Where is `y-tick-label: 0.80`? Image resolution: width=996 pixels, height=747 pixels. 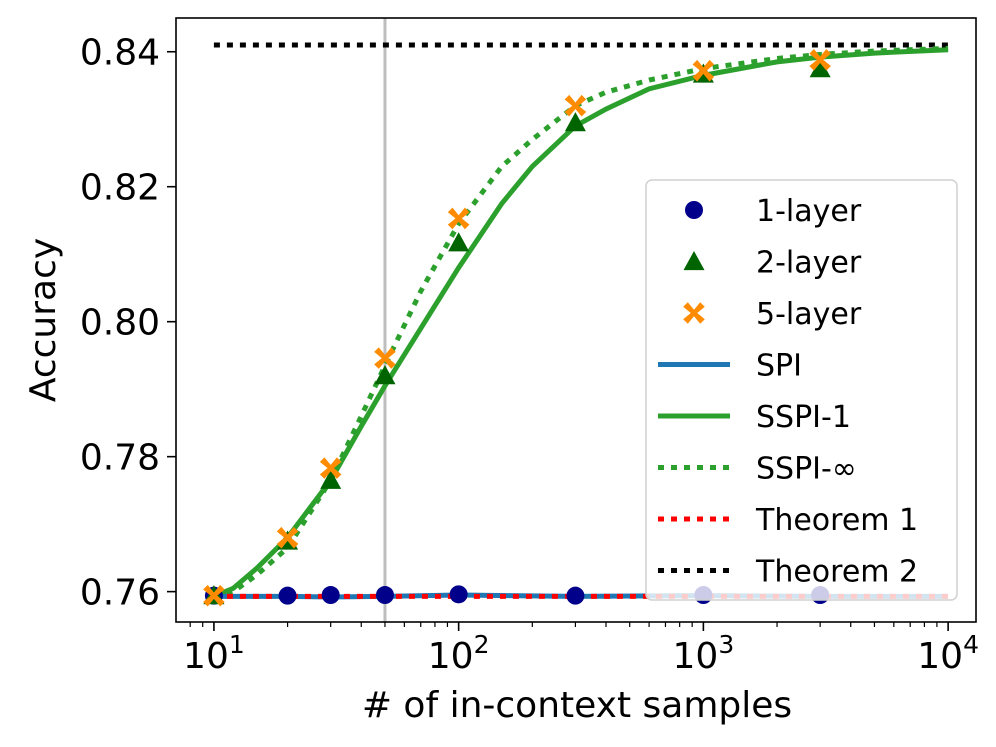 y-tick-label: 0.80 is located at coordinates (120, 323).